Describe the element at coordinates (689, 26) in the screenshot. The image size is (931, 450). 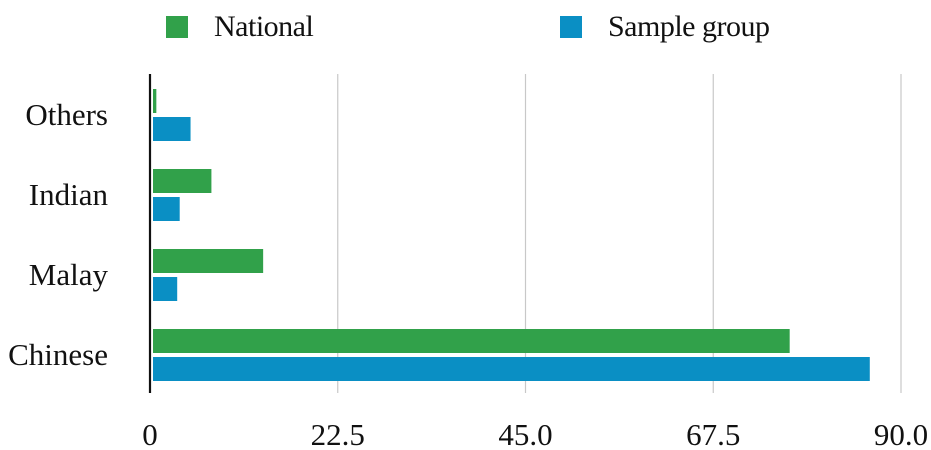
I see `legend-label-sample-group: Sample group` at that location.